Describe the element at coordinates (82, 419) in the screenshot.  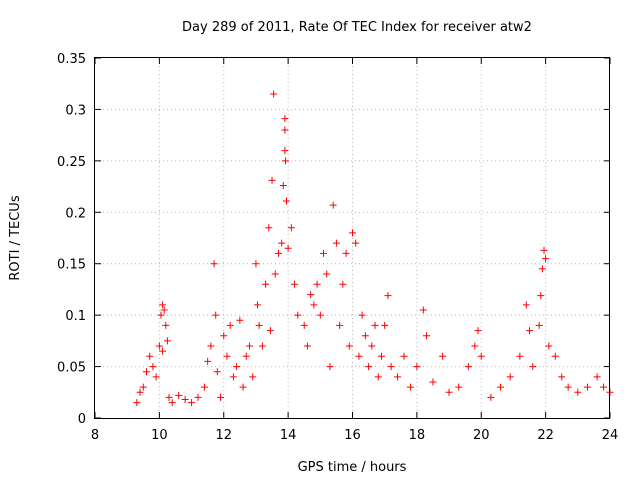
I see `y-tick-label: 0` at that location.